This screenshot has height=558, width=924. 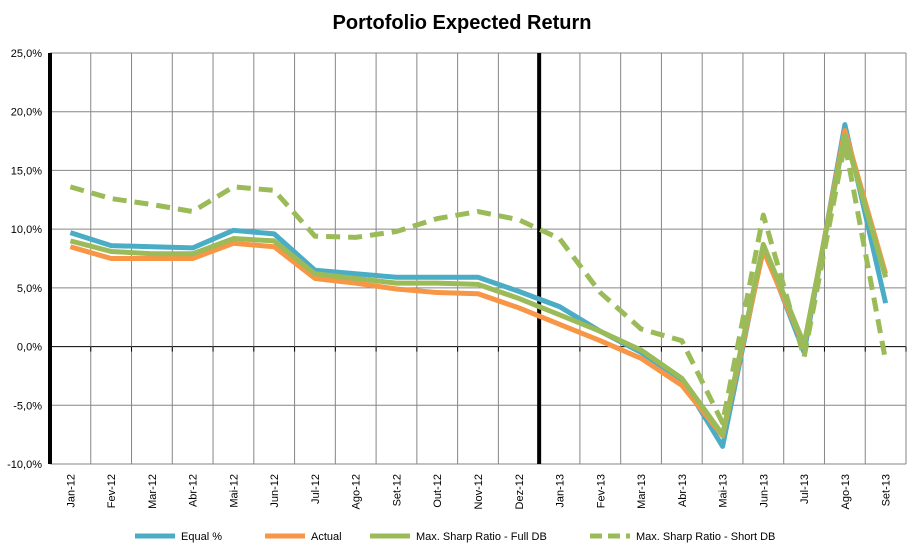 What do you see at coordinates (705, 537) in the screenshot?
I see `legend-label: Max. Sharp Ratio - Short DB` at bounding box center [705, 537].